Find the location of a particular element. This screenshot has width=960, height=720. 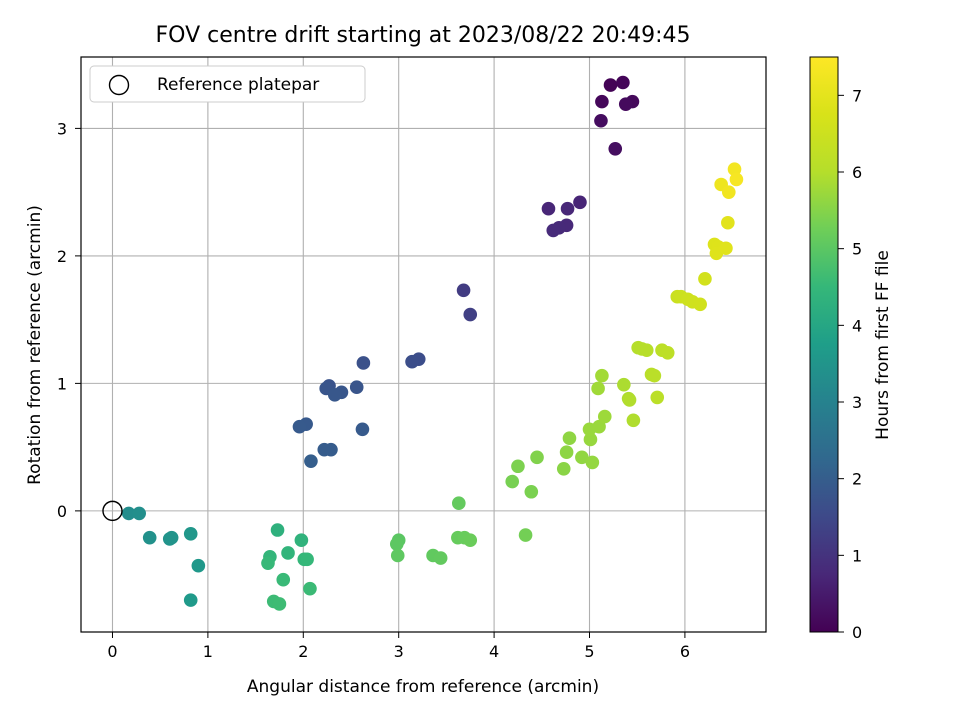

colorbar-tick-label: 5 is located at coordinates (857, 249).